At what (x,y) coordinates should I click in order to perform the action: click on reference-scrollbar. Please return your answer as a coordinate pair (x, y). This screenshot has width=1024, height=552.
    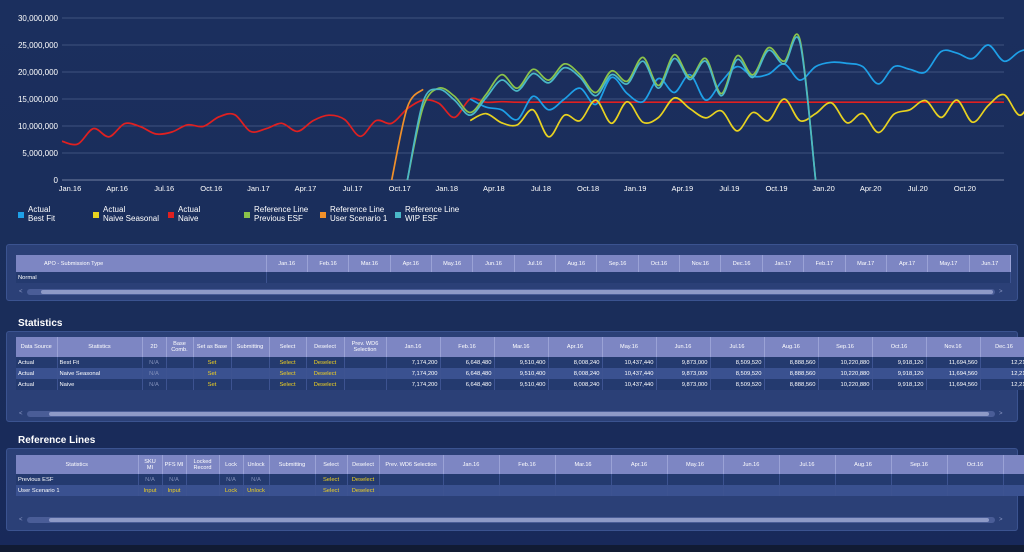
    Looking at the image, I should click on (511, 520).